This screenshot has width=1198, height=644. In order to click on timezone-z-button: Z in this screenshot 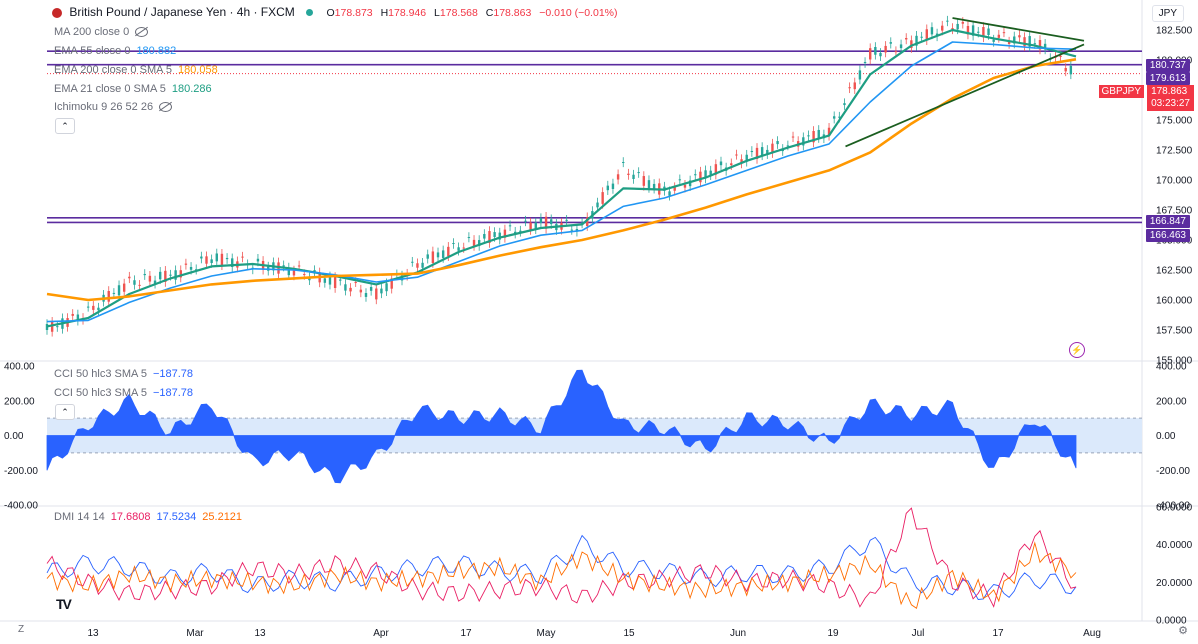, I will do `click(21, 629)`.